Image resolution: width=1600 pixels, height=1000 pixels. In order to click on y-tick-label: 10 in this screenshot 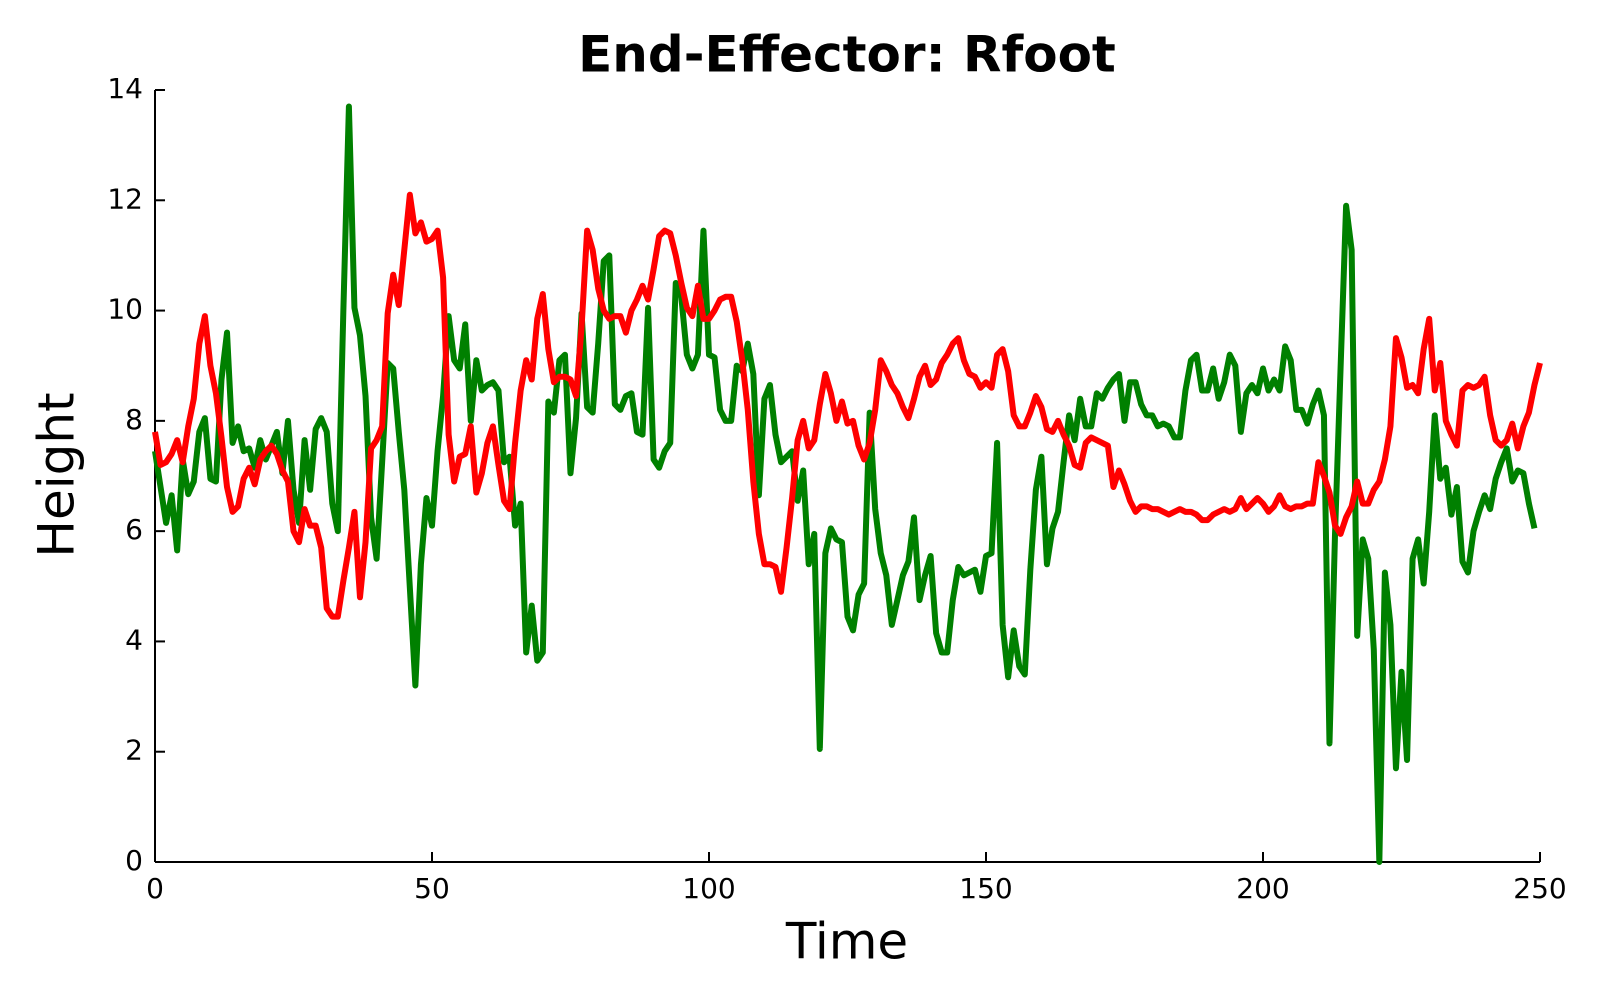, I will do `click(125, 309)`.